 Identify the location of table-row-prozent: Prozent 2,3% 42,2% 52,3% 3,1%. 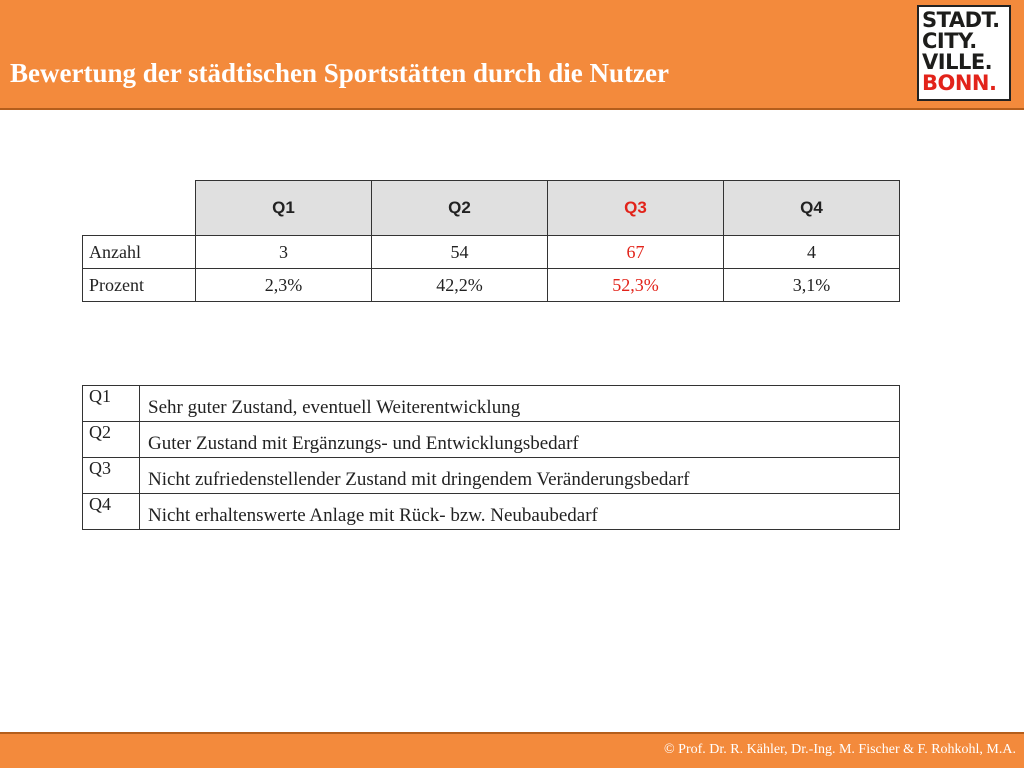
(491, 285).